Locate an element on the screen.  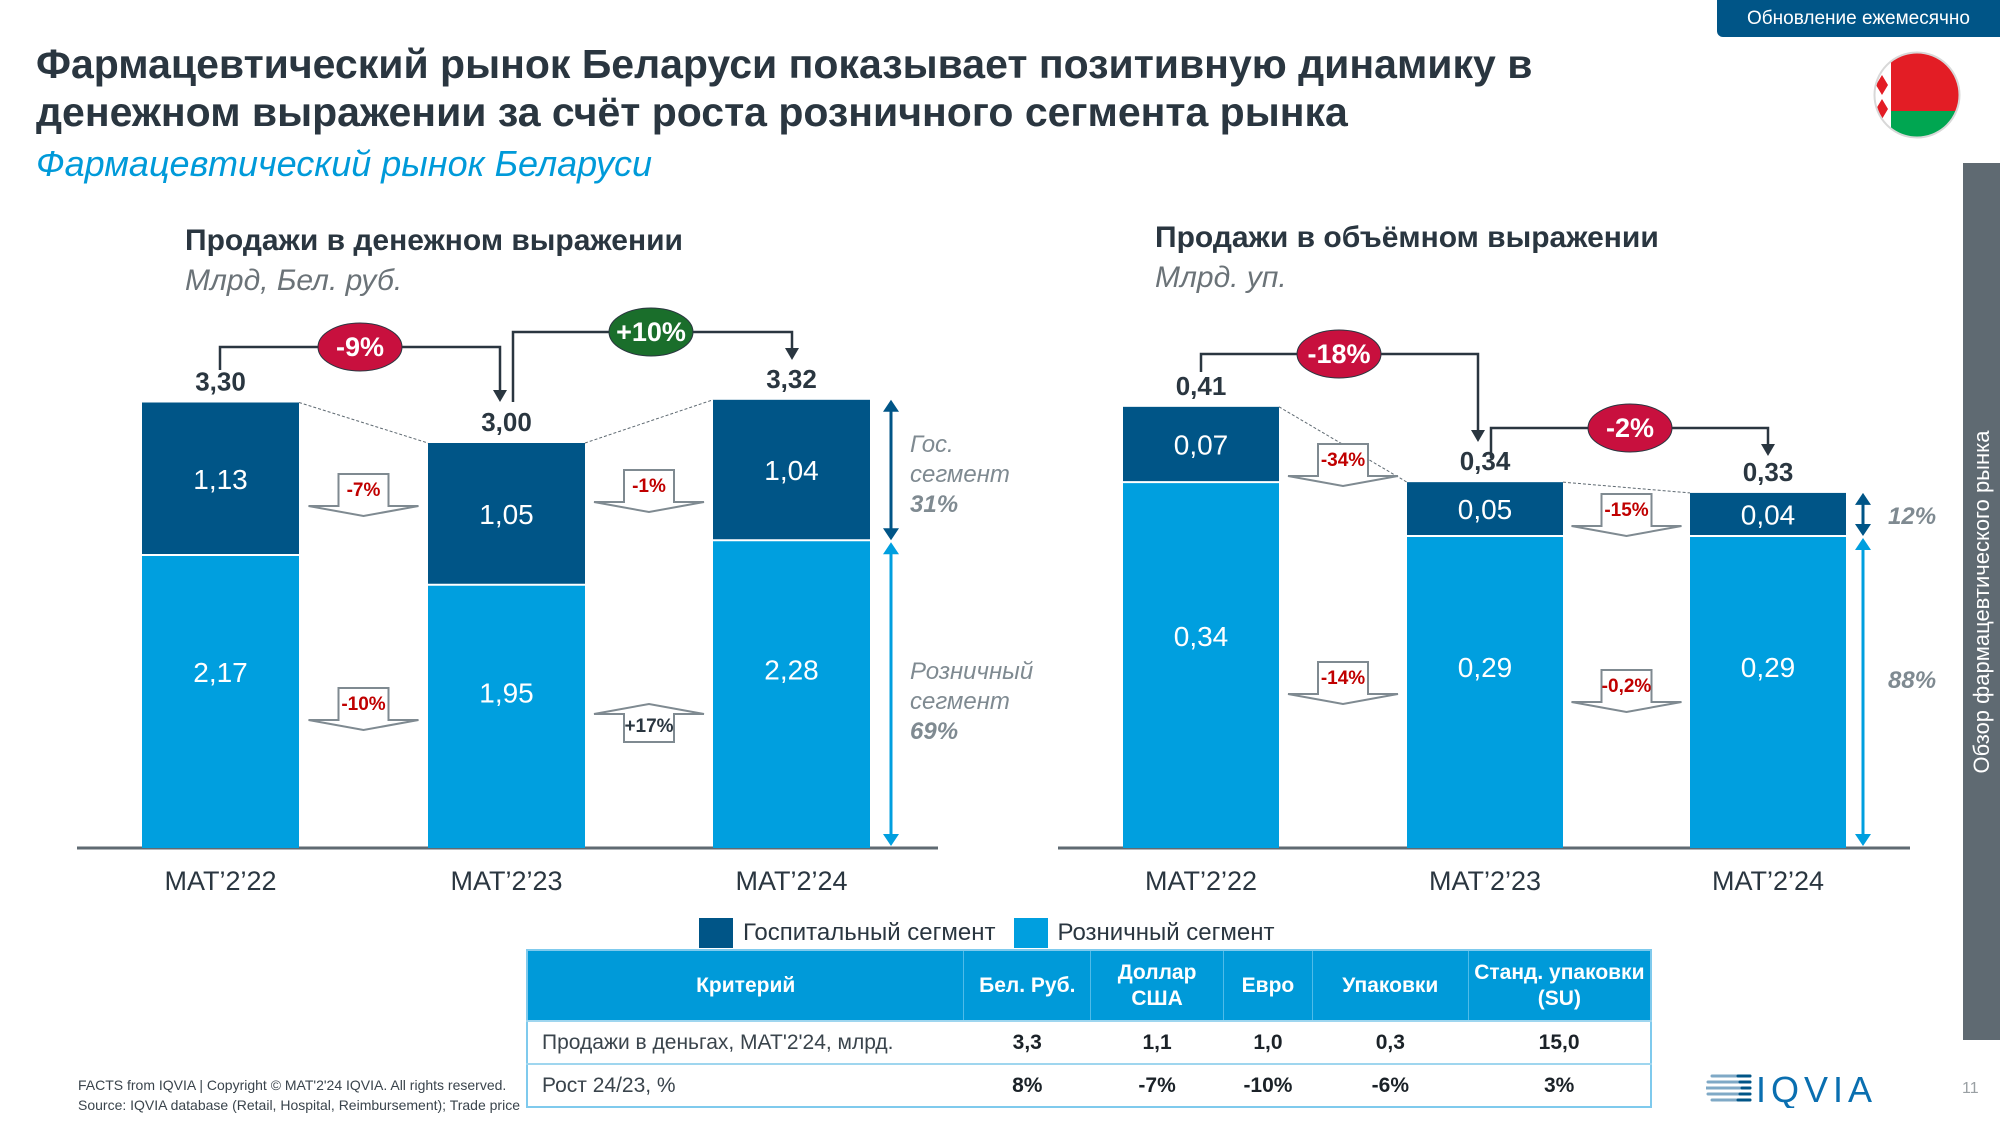
hospital-share-label: Гос. is located at coordinates (932, 444).